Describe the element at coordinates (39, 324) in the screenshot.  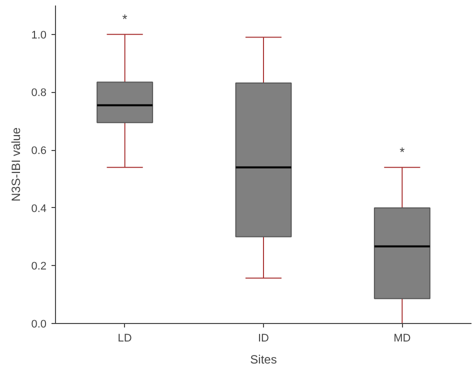
I see `y-tick-label: 0.0` at that location.